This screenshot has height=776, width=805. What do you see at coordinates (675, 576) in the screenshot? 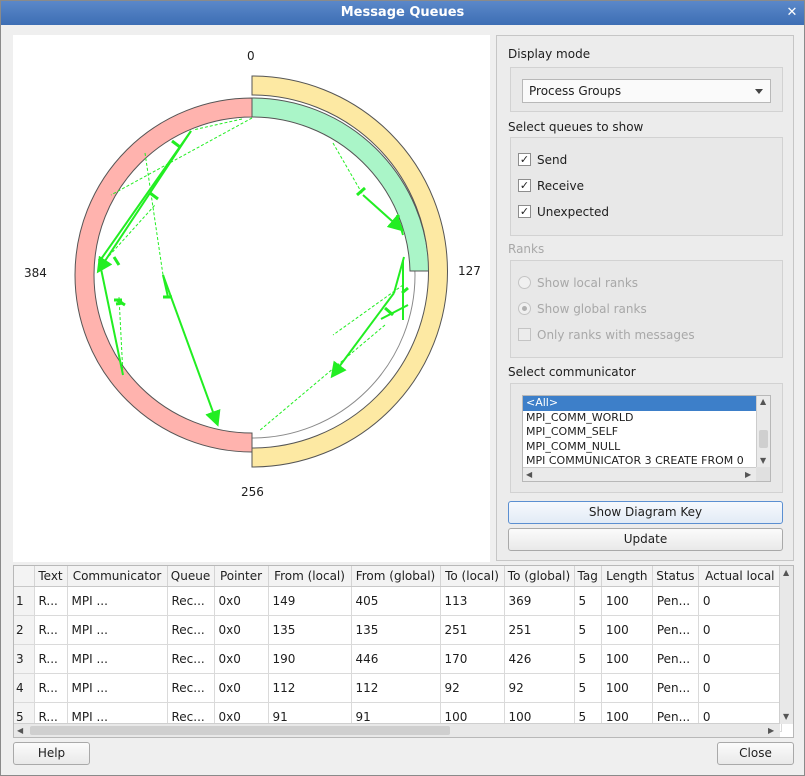
I see `column-header: Status` at bounding box center [675, 576].